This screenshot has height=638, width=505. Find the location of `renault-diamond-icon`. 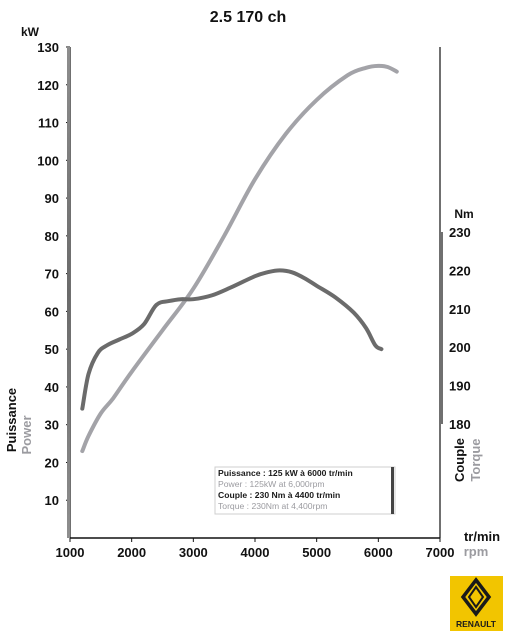

renault-diamond-icon is located at coordinates (476, 597).